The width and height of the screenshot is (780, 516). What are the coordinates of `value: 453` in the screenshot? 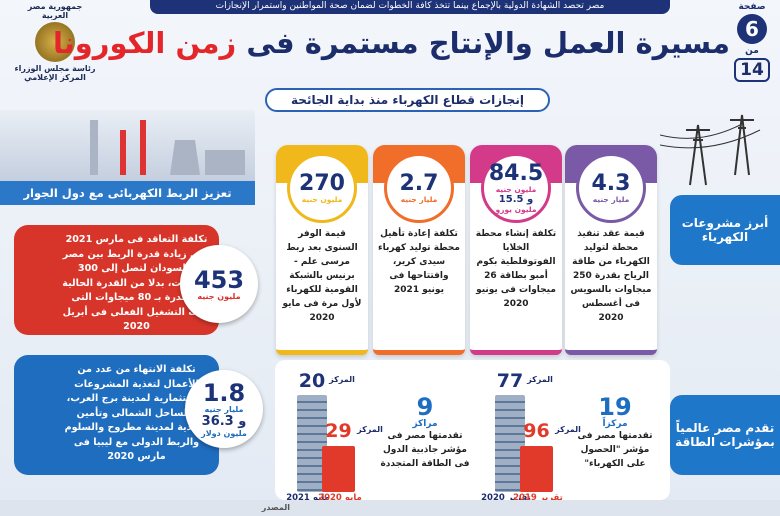 It's located at (219, 279).